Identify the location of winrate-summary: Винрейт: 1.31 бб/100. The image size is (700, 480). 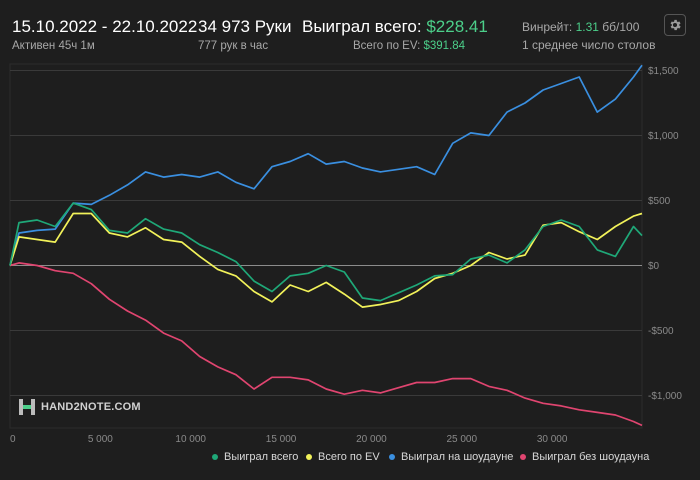
(580, 27).